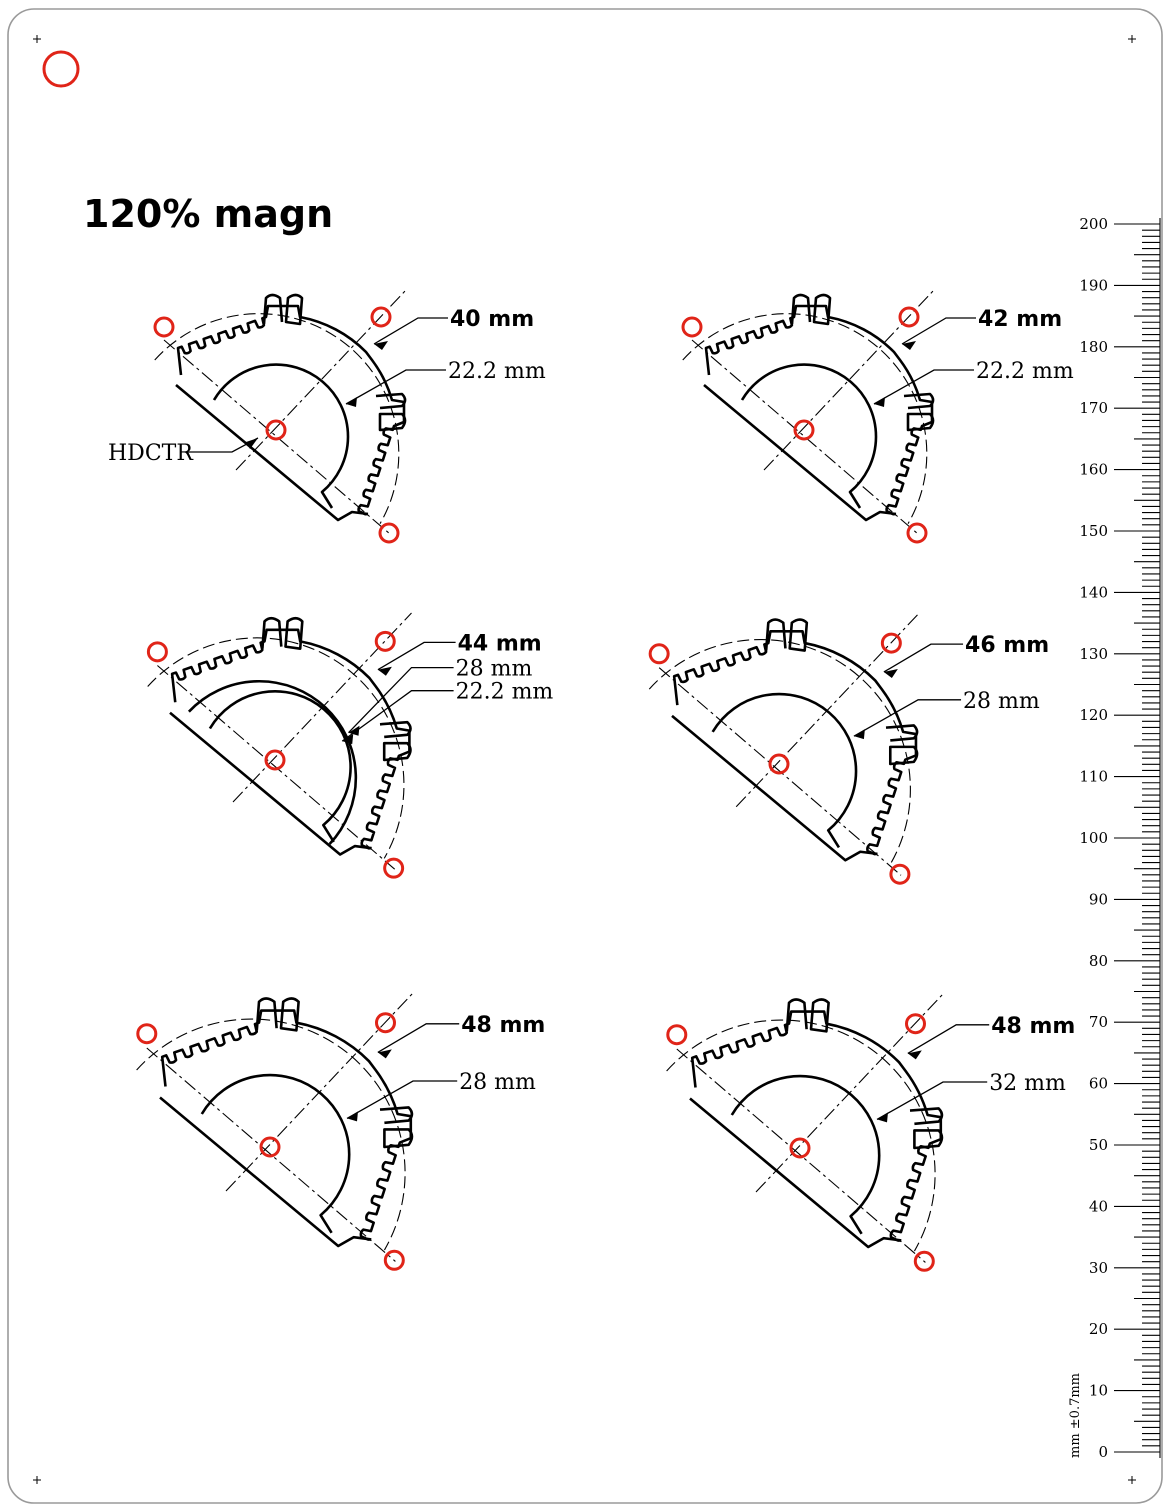 The width and height of the screenshot is (1170, 1512). Describe the element at coordinates (1098, 1206) in the screenshot. I see `ruler-tick-label: 40` at that location.